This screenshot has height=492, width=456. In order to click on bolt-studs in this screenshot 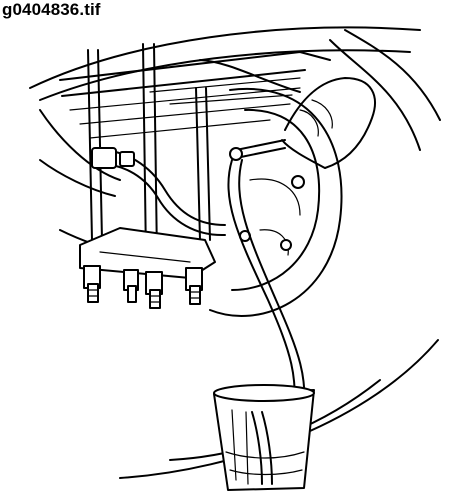, I will do `click(143, 287)`.